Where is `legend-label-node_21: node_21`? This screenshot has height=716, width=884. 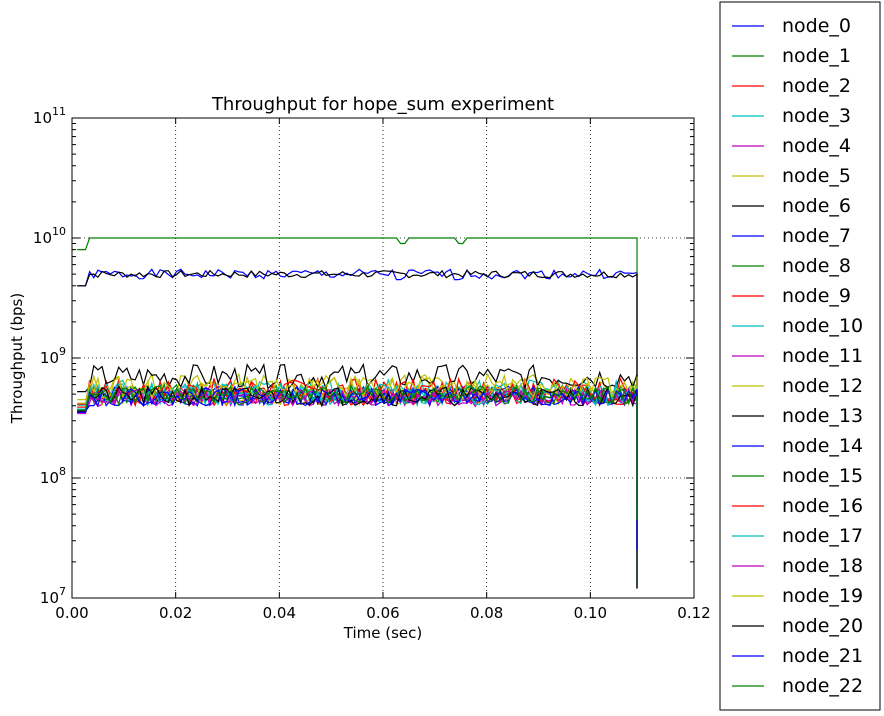
legend-label-node_21: node_21 is located at coordinates (822, 656).